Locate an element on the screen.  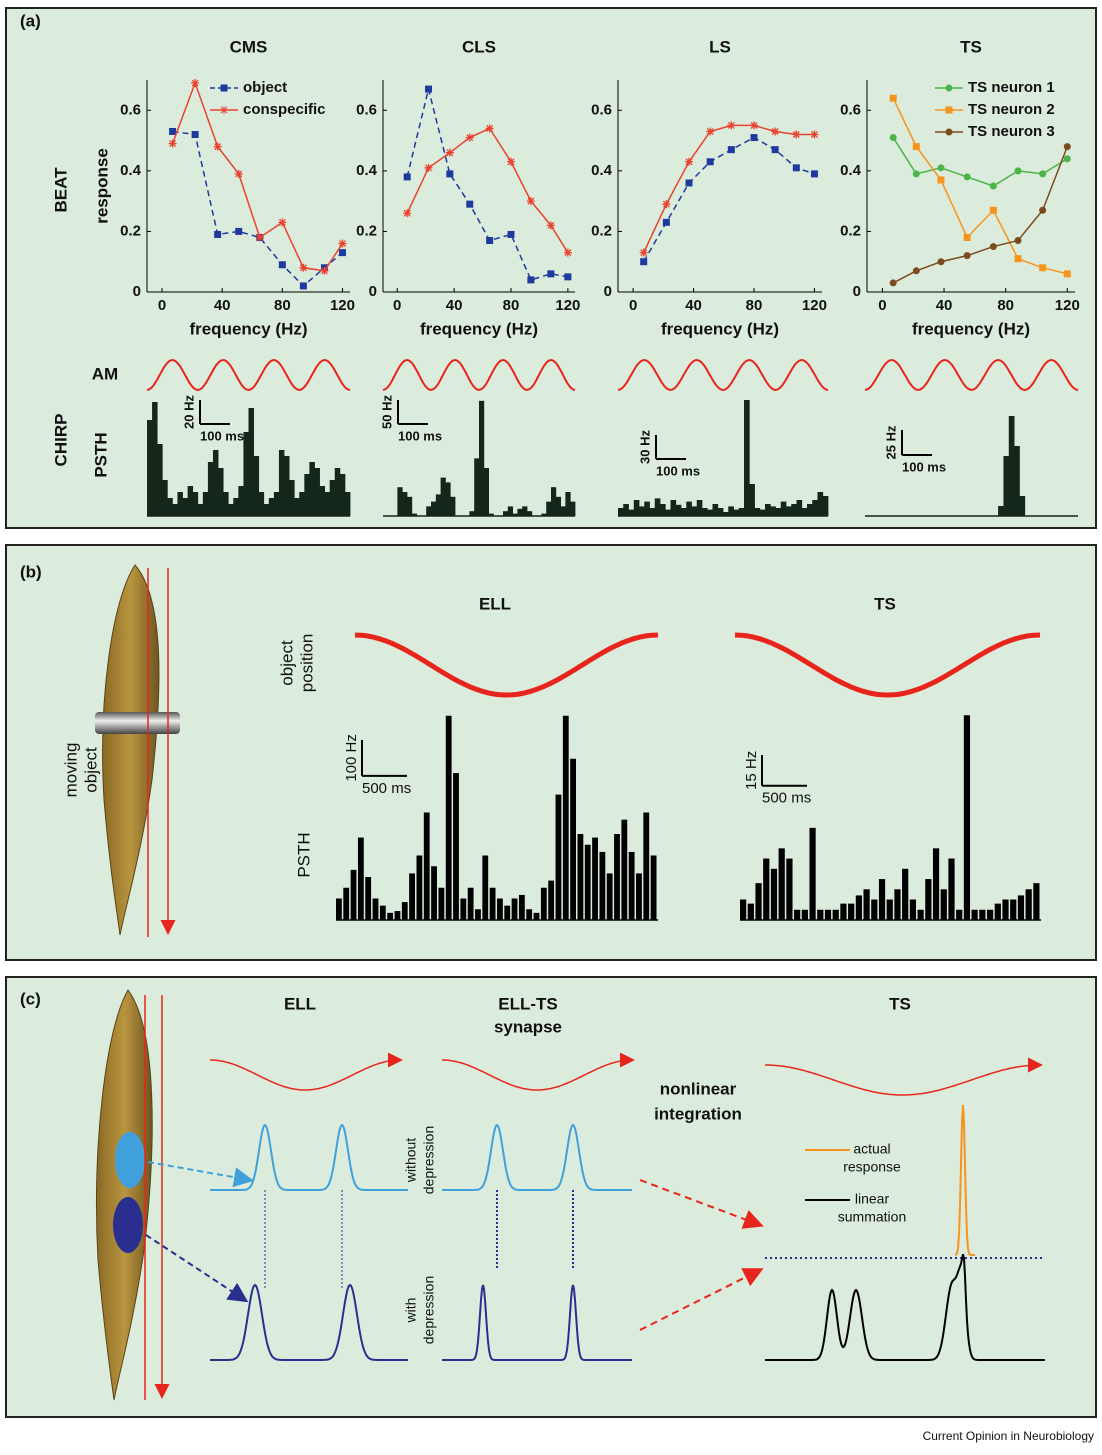
y-tick-label: 0 is located at coordinates (608, 291).